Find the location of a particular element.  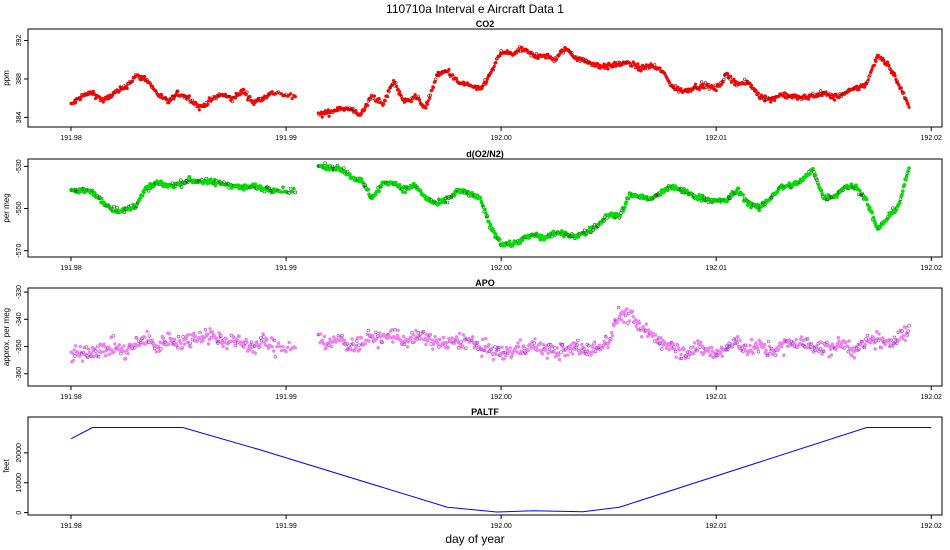

x-tick-label: 191.99 is located at coordinates (286, 526).